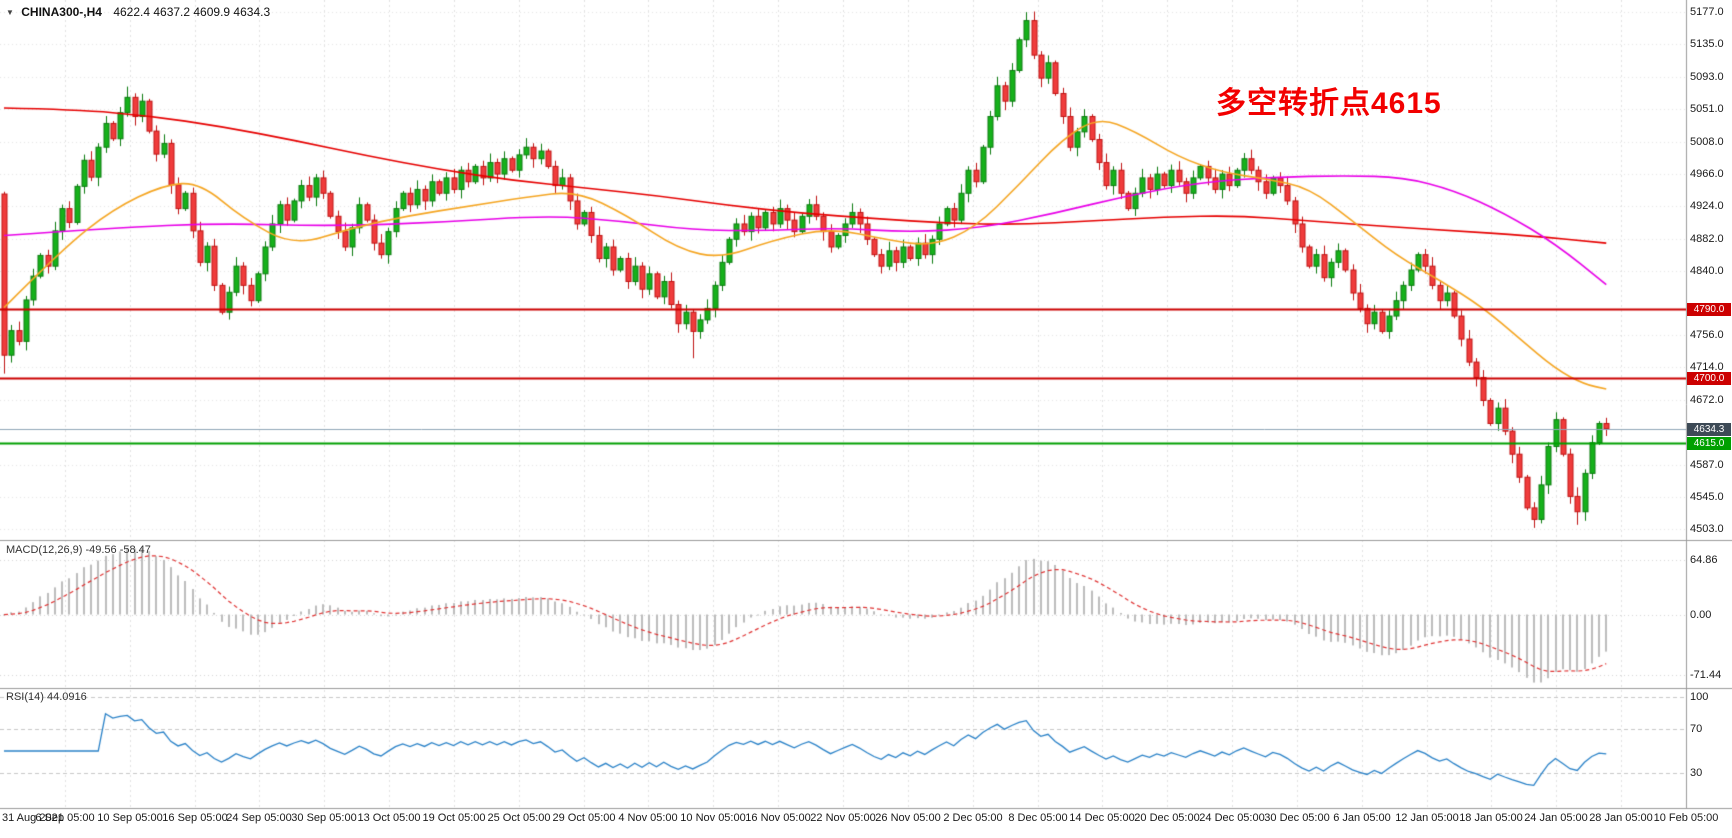  I want to click on time-tick-label: 24 Jan 05:00, so click(1556, 818).